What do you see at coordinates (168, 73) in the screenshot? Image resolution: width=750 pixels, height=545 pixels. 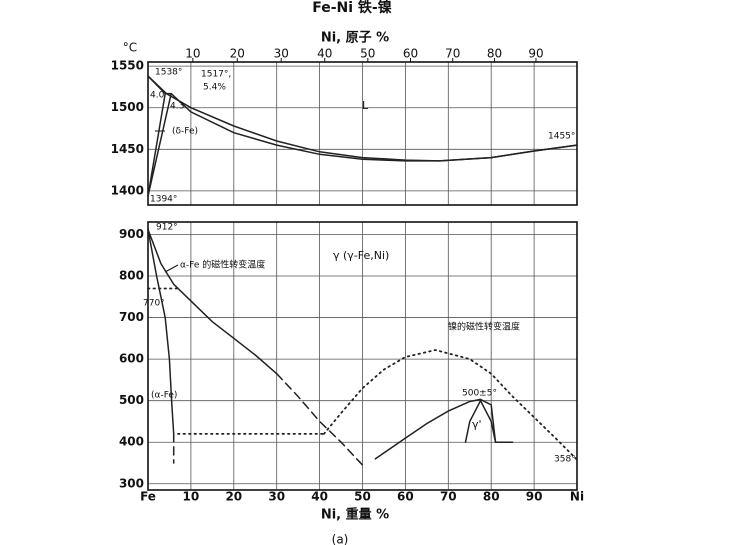 I see `annotation: 1538°` at bounding box center [168, 73].